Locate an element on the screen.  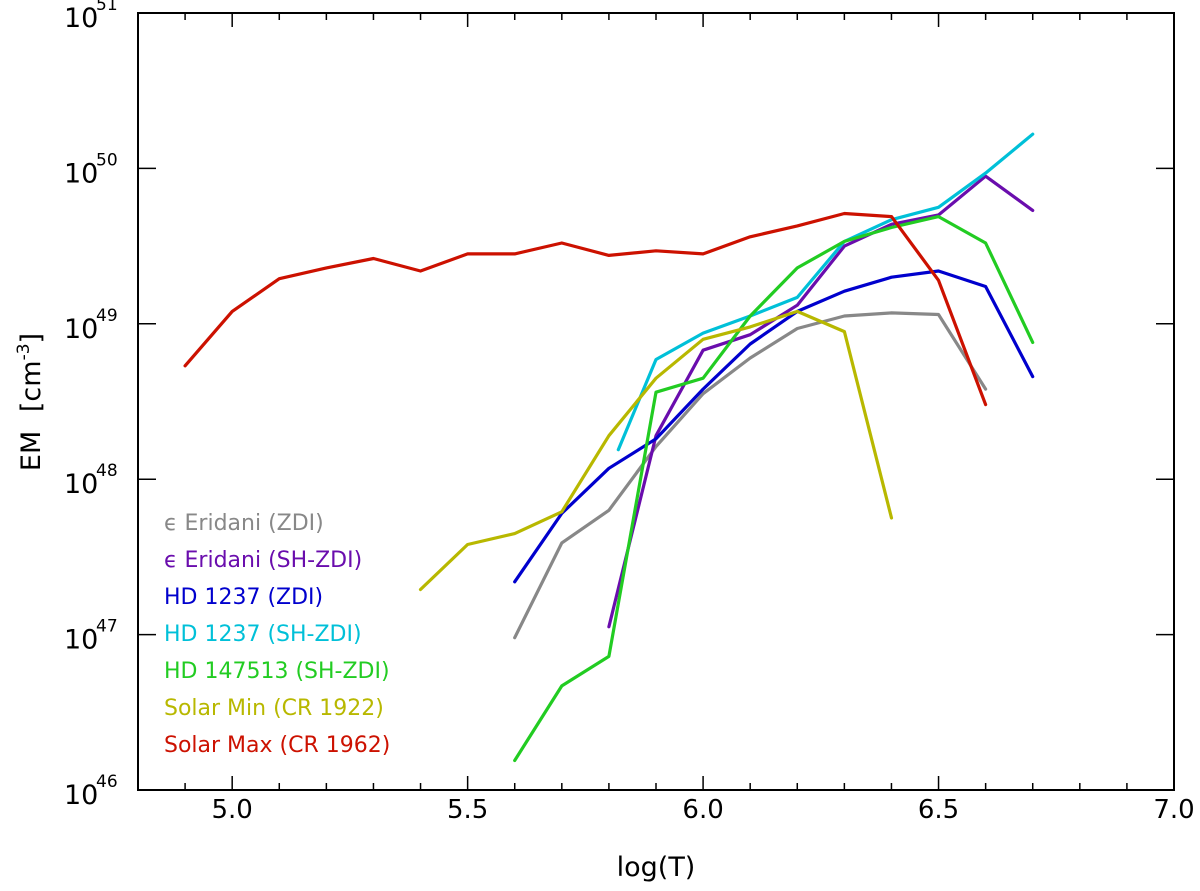
x-tick-label: 6.0 is located at coordinates (702, 810).